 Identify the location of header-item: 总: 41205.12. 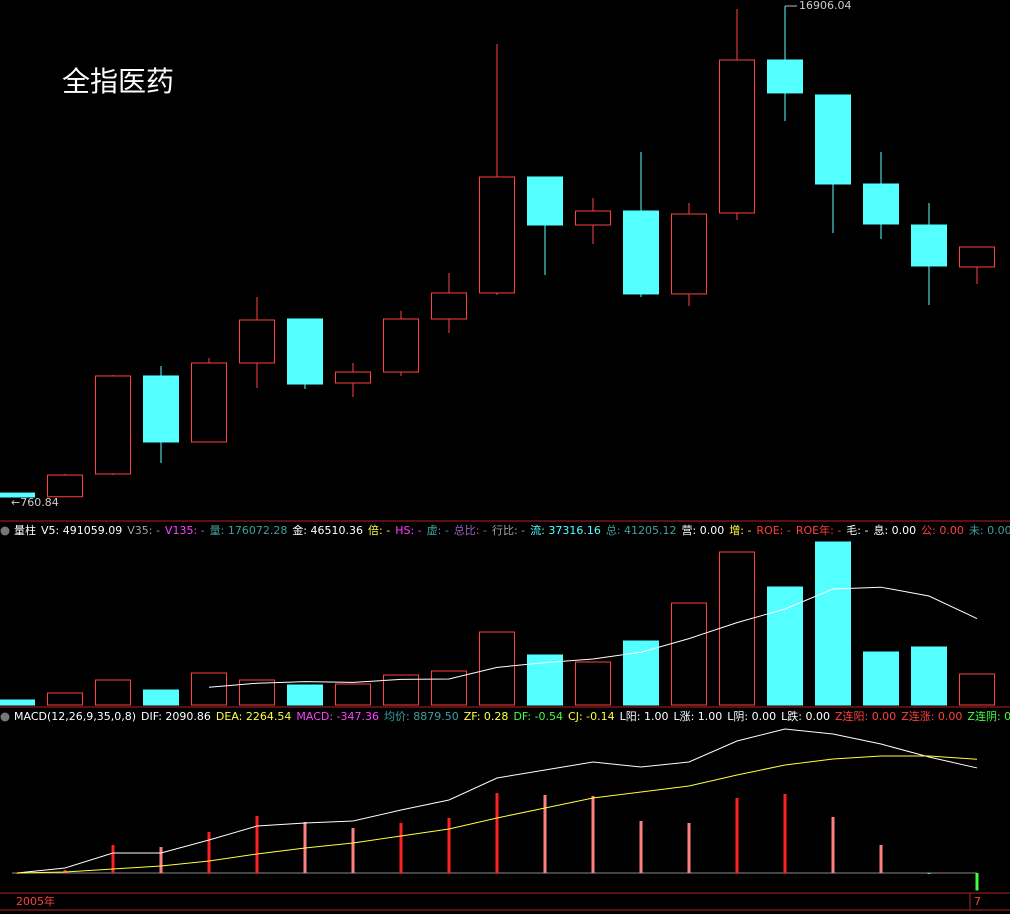
(641, 530).